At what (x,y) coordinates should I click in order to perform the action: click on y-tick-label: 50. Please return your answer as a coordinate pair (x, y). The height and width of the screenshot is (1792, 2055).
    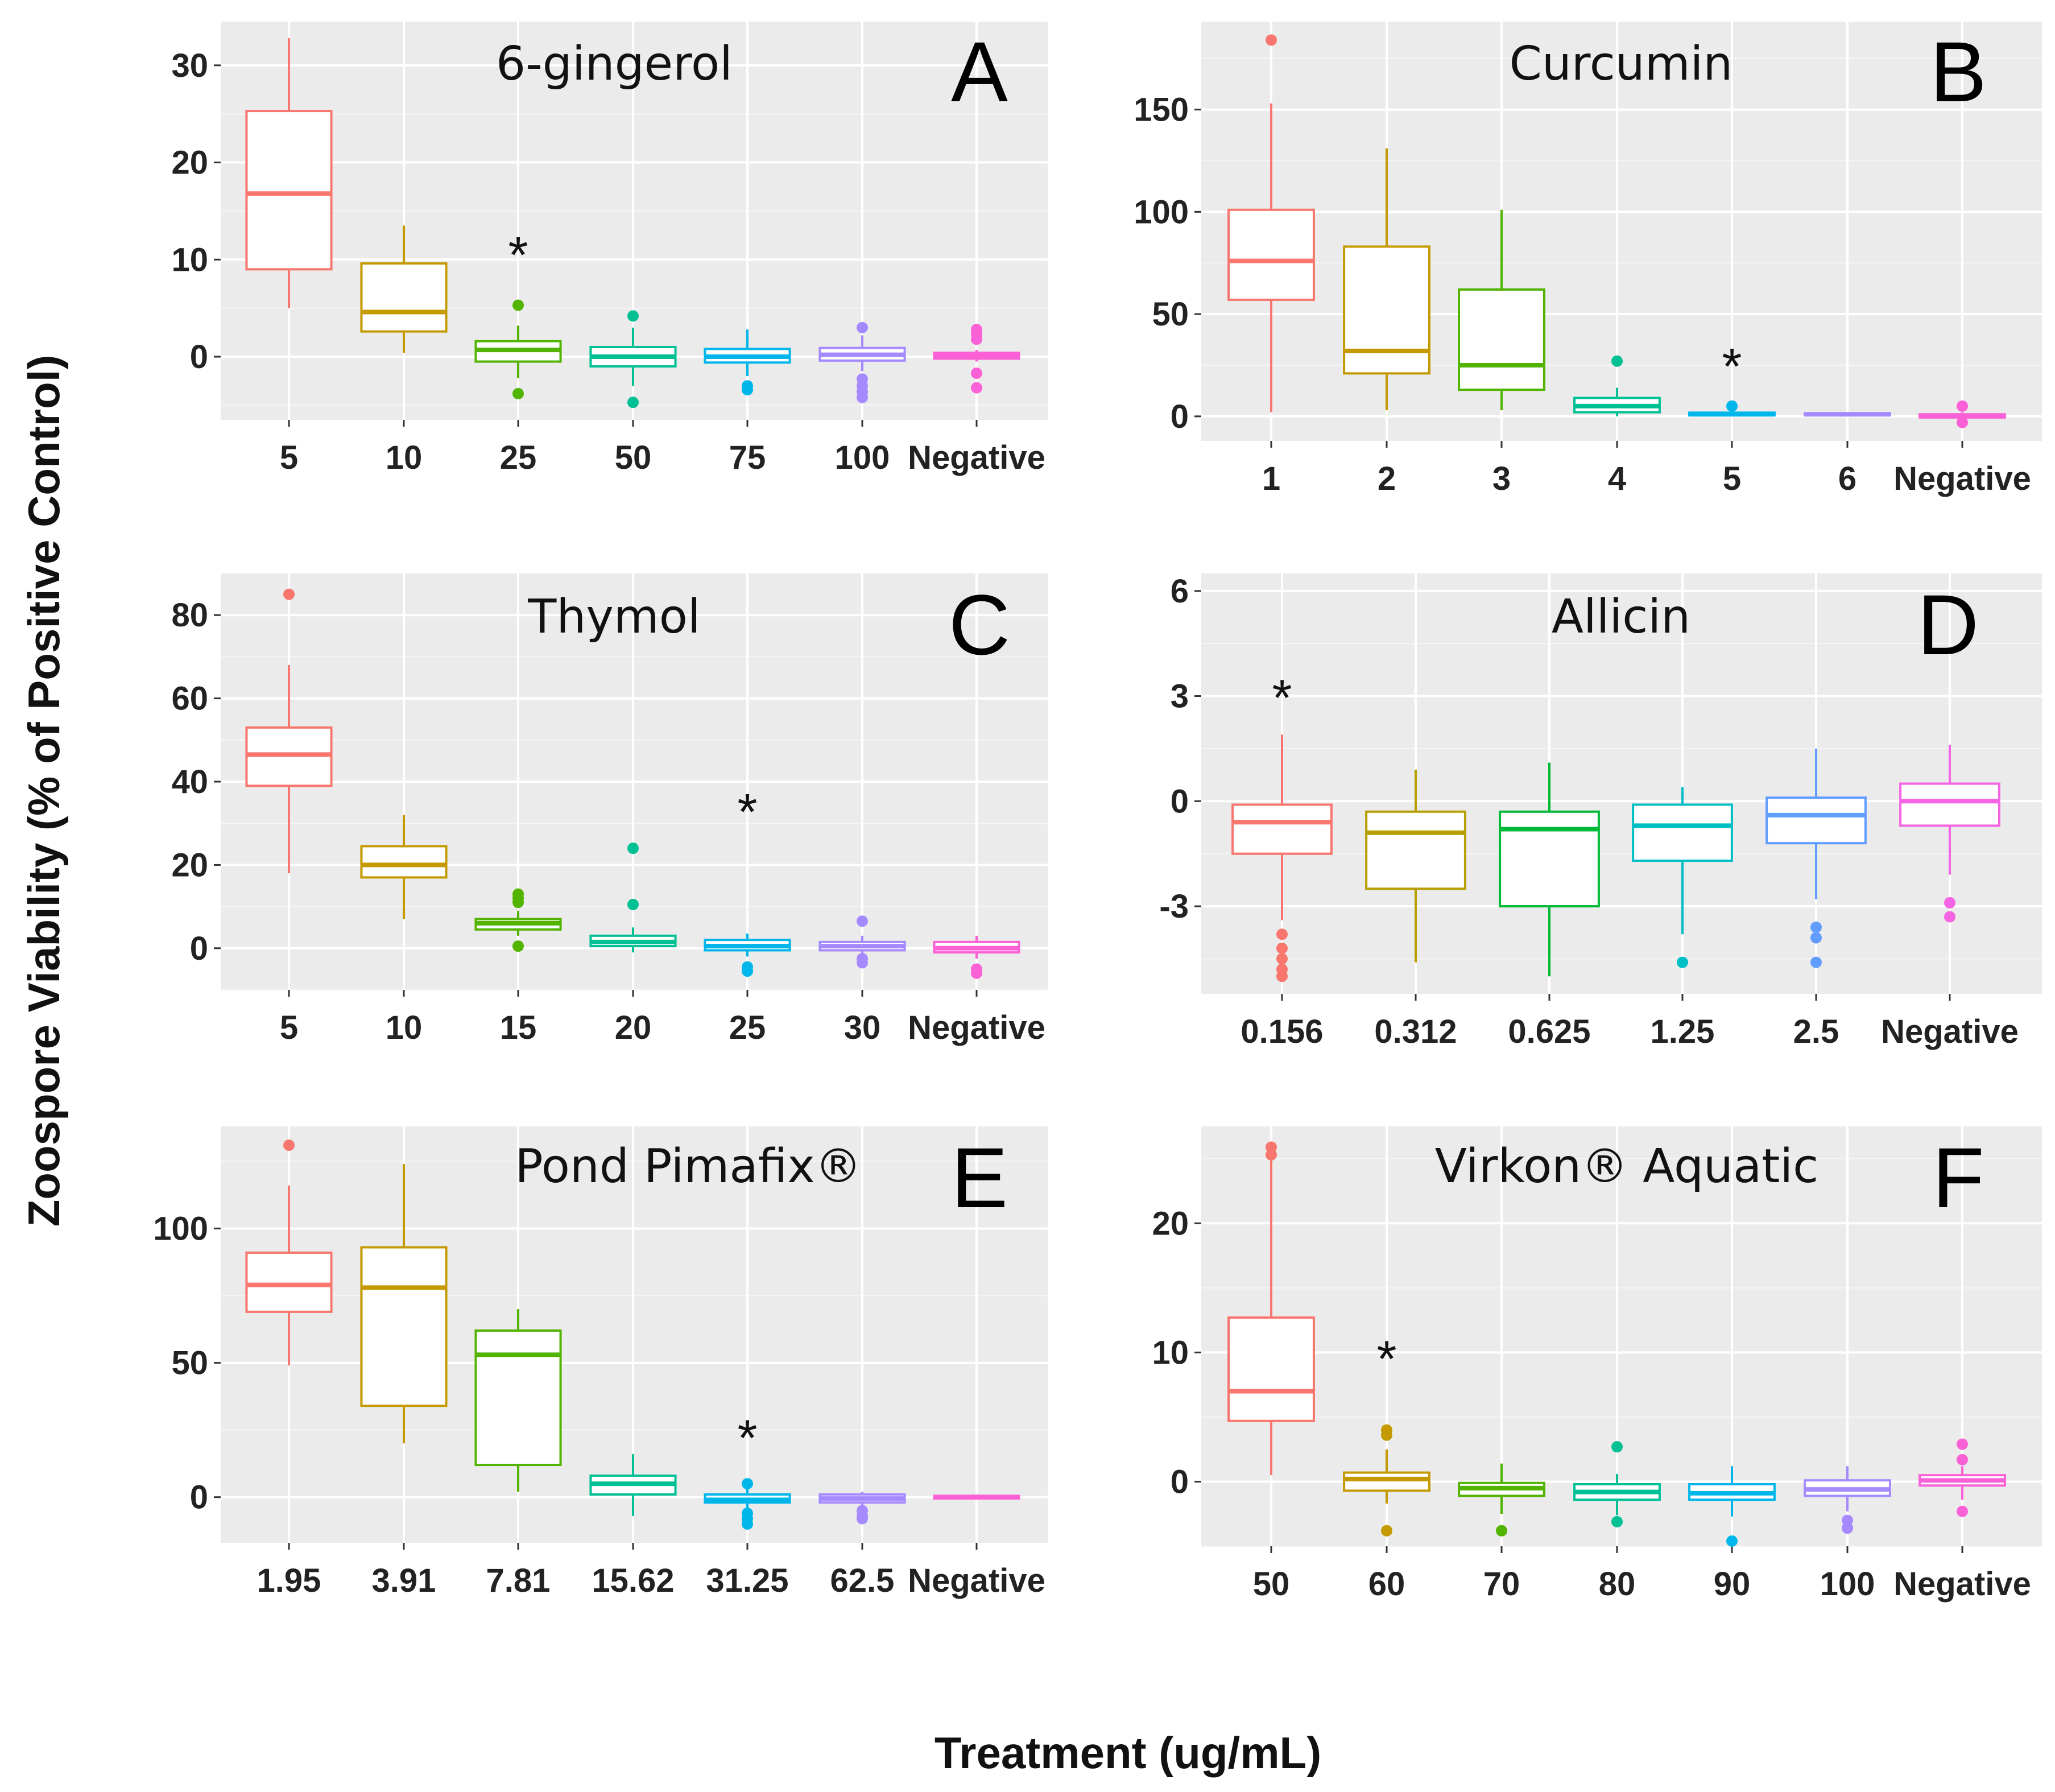
    Looking at the image, I should click on (190, 1363).